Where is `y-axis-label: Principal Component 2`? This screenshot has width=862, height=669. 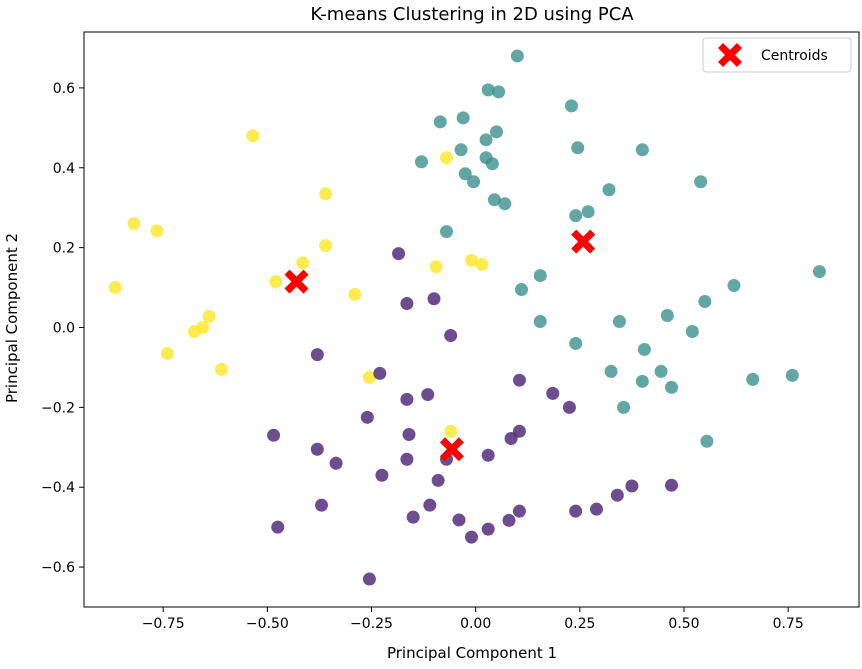 y-axis-label: Principal Component 2 is located at coordinates (12, 318).